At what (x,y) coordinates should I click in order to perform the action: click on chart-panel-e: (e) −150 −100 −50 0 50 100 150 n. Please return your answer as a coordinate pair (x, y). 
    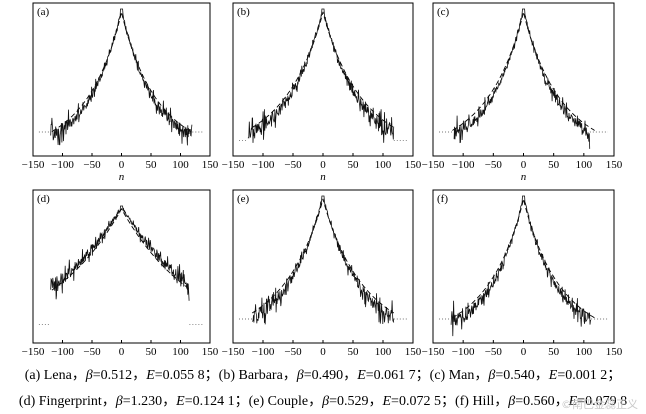
    Looking at the image, I should click on (322, 274).